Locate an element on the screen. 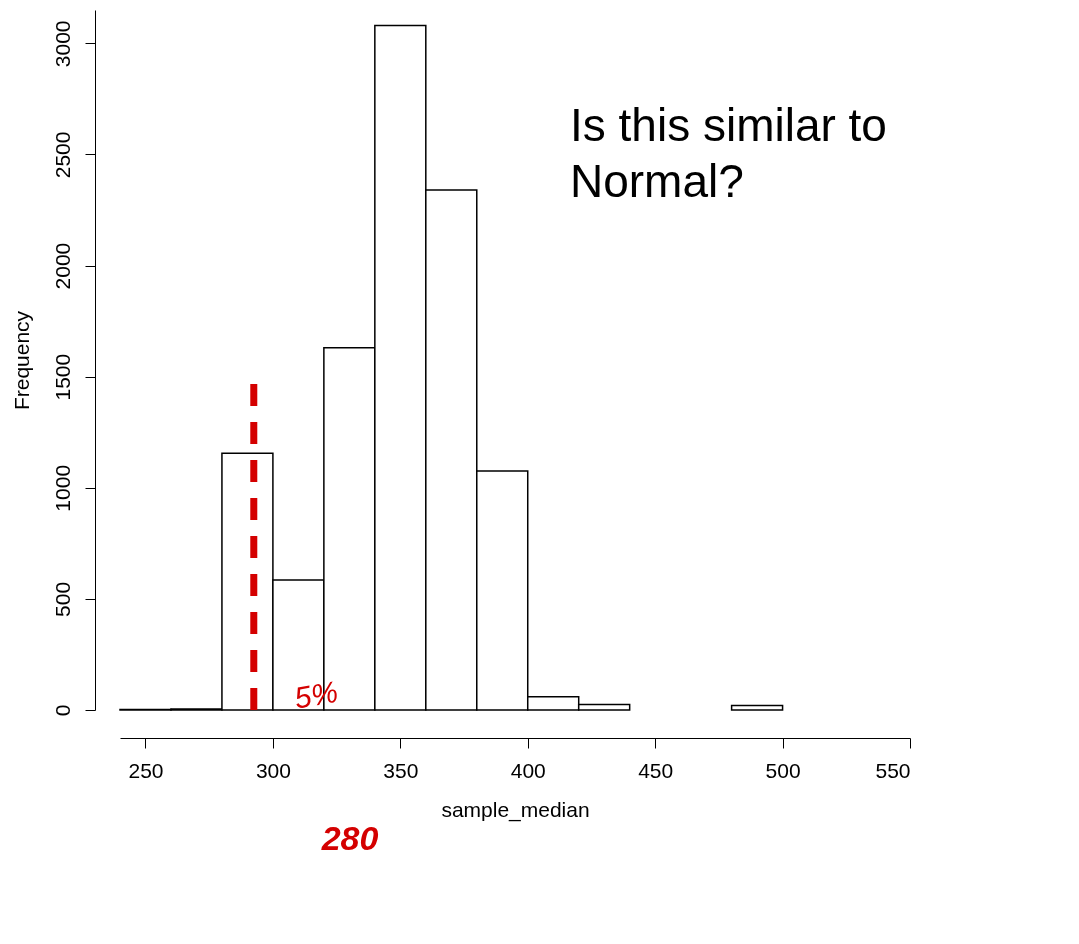 Image resolution: width=1079 pixels, height=944 pixels. y-tick-label: 0 is located at coordinates (62, 710).